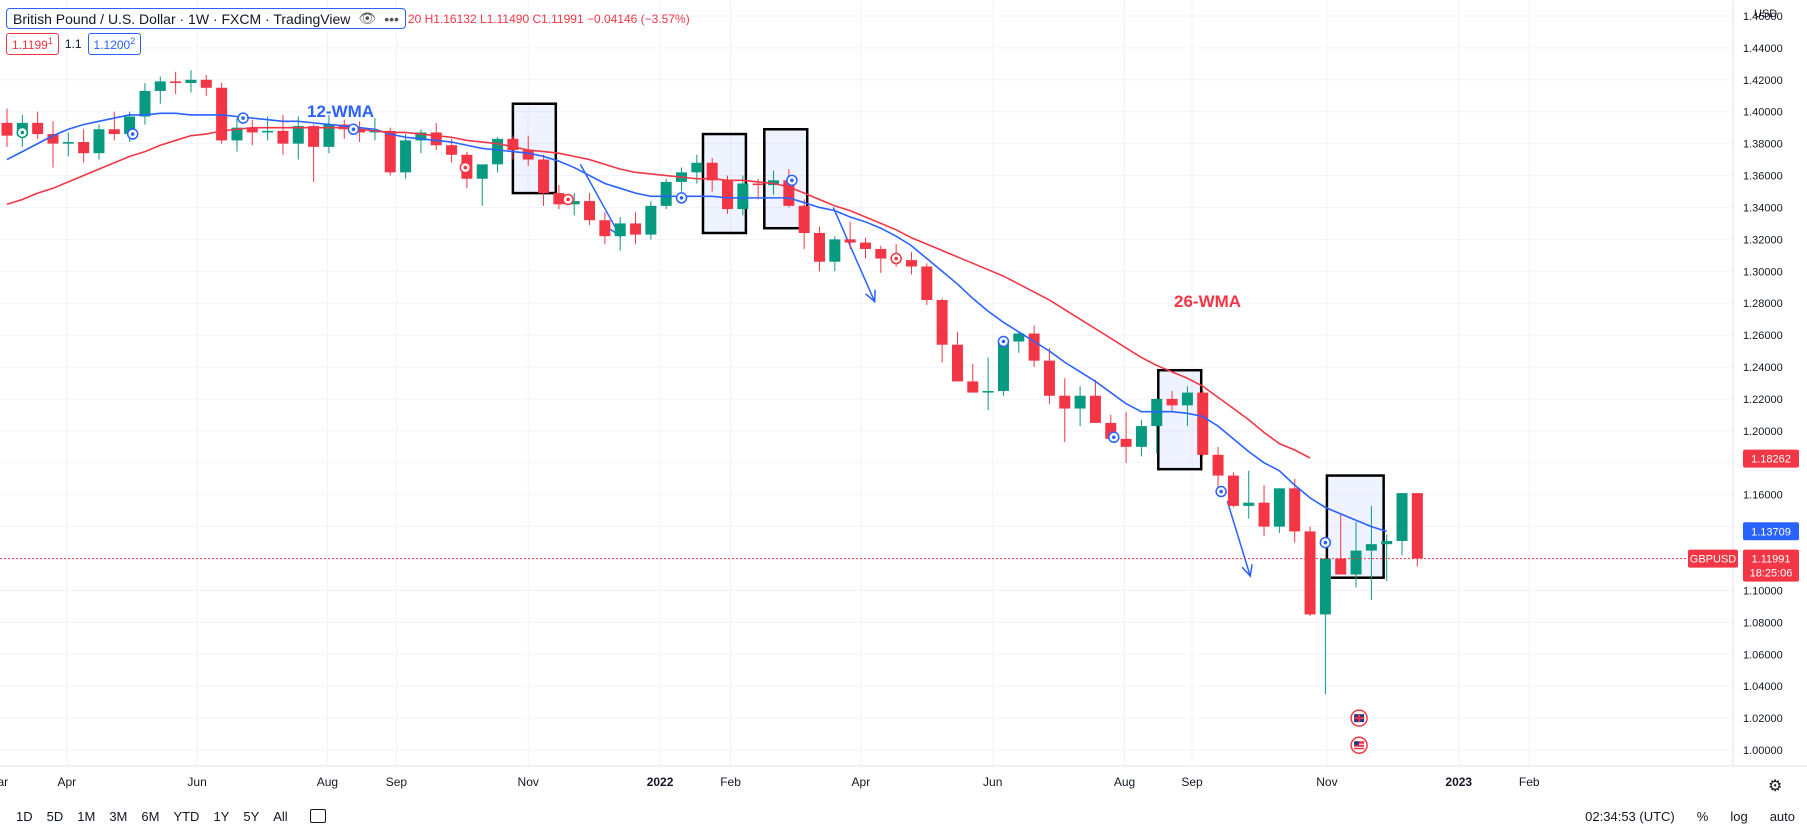 This screenshot has width=1807, height=832. I want to click on price-badge-label: 1.18262, so click(1771, 460).